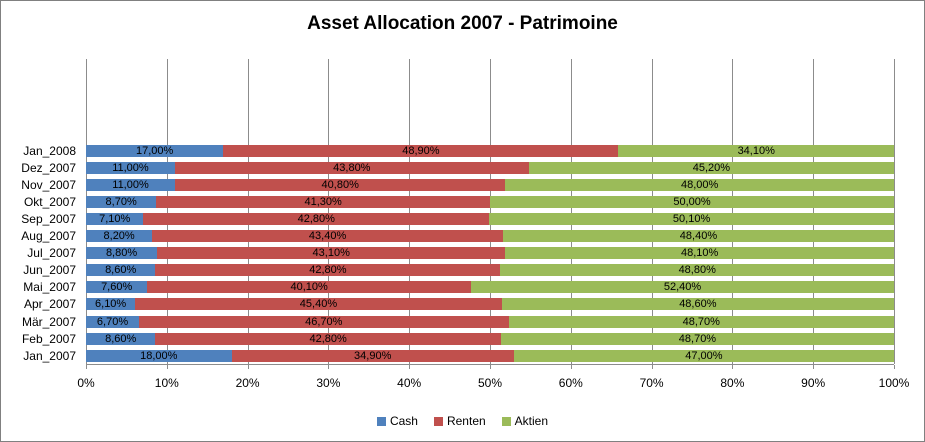 Image resolution: width=925 pixels, height=442 pixels. I want to click on bar-segment-cash: 6,70%, so click(113, 321).